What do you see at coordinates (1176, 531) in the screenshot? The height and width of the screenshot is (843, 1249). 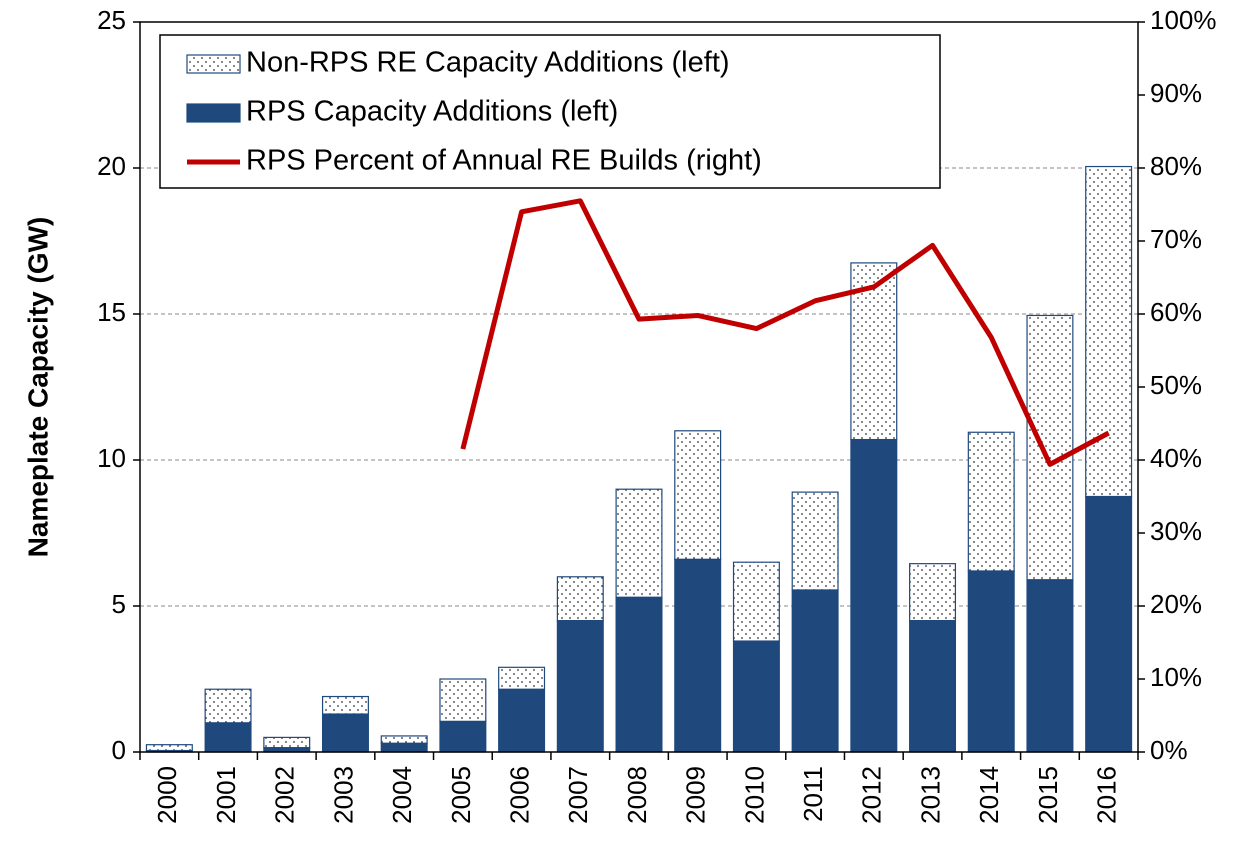 I see `y2-tick-label: 30%` at bounding box center [1176, 531].